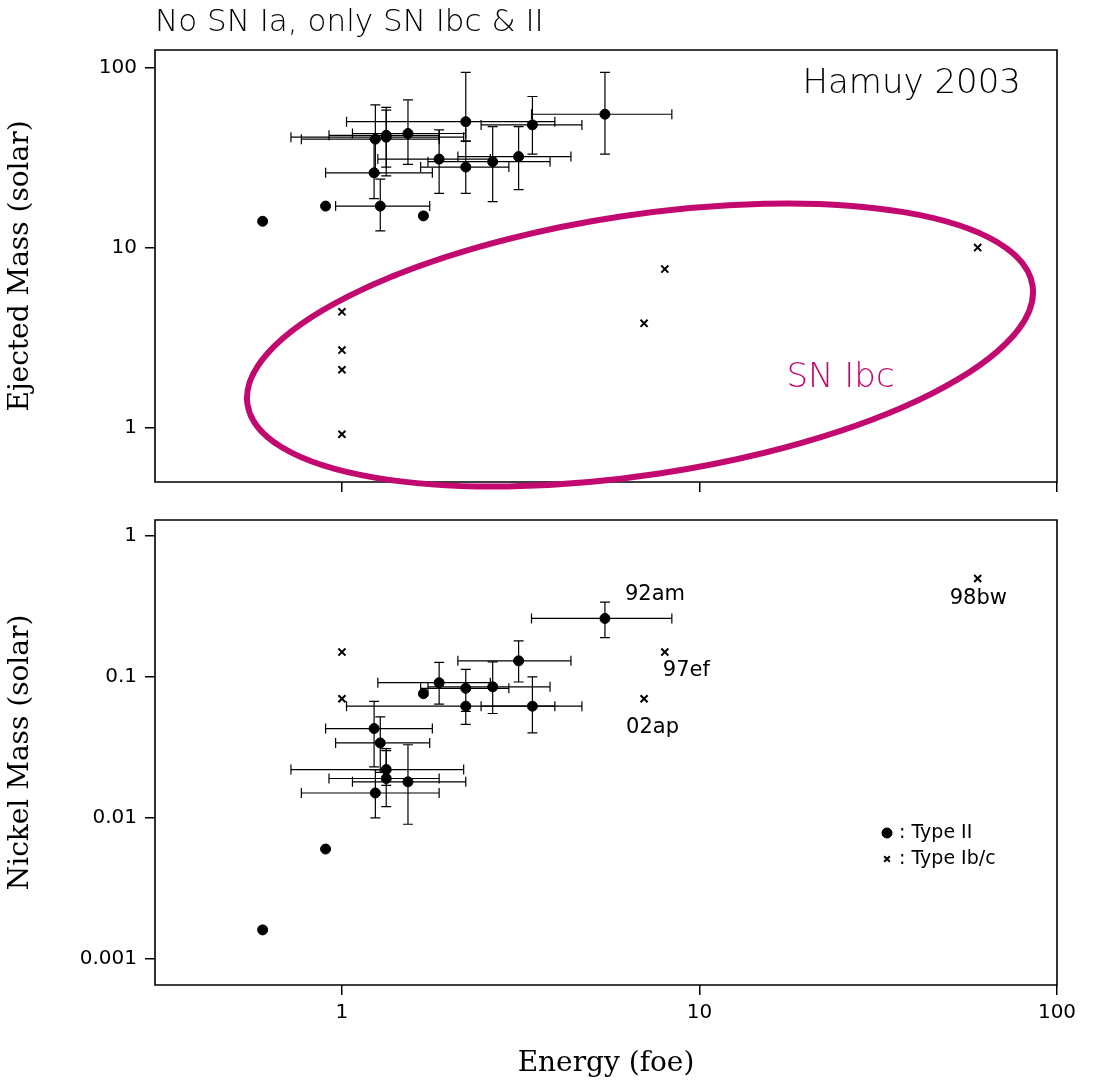 Image resolution: width=1099 pixels, height=1085 pixels. I want to click on y-tick-label: 0.1, so click(121, 675).